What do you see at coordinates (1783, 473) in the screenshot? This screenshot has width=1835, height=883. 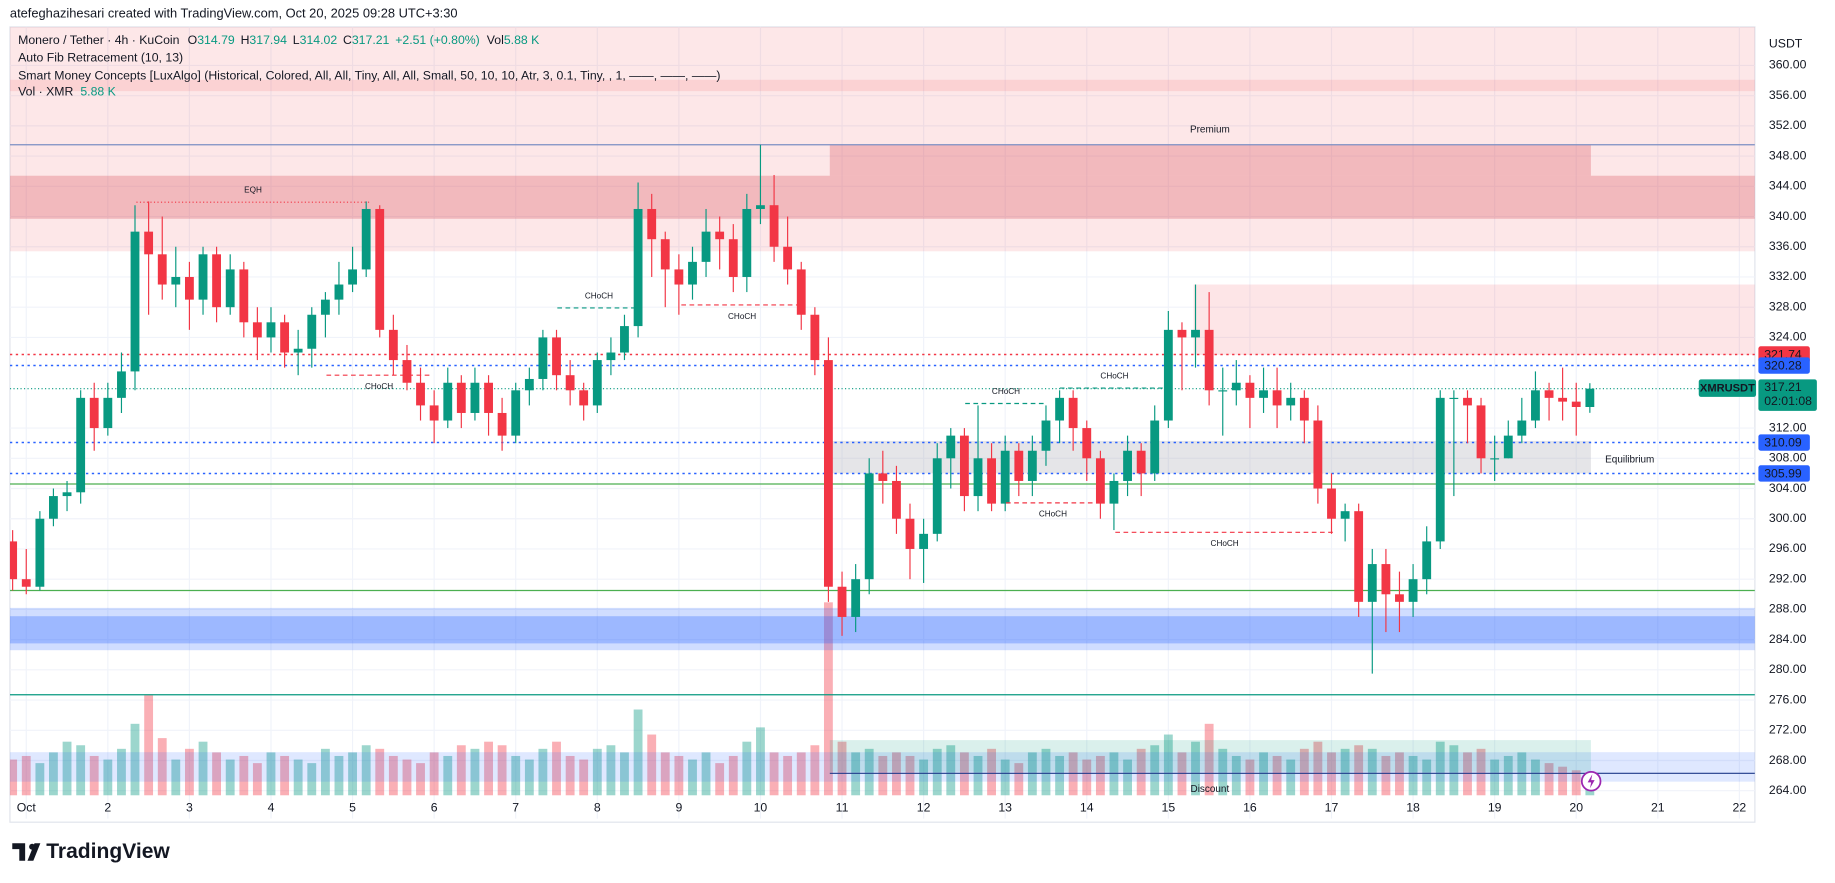 I see `price-tag-label: 305.99` at bounding box center [1783, 473].